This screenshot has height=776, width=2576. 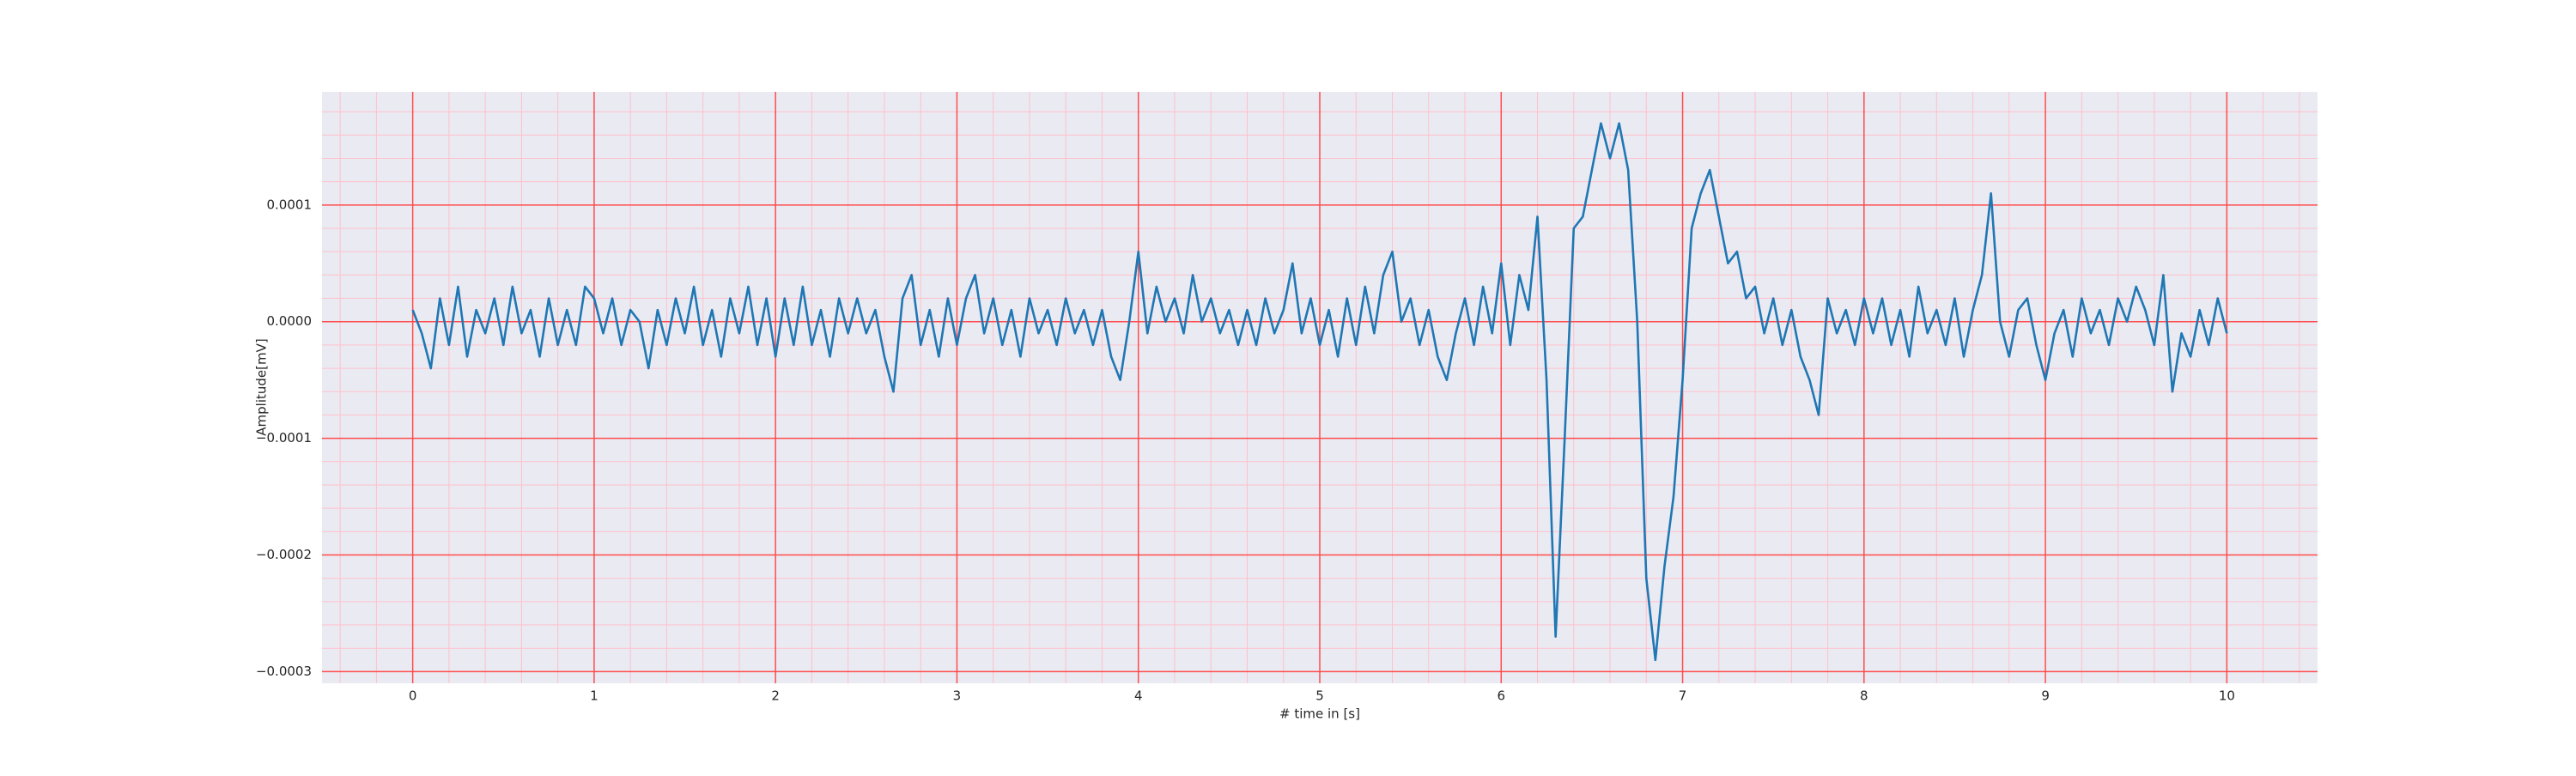 I want to click on y-tick-label: −0.0002, so click(x=284, y=554).